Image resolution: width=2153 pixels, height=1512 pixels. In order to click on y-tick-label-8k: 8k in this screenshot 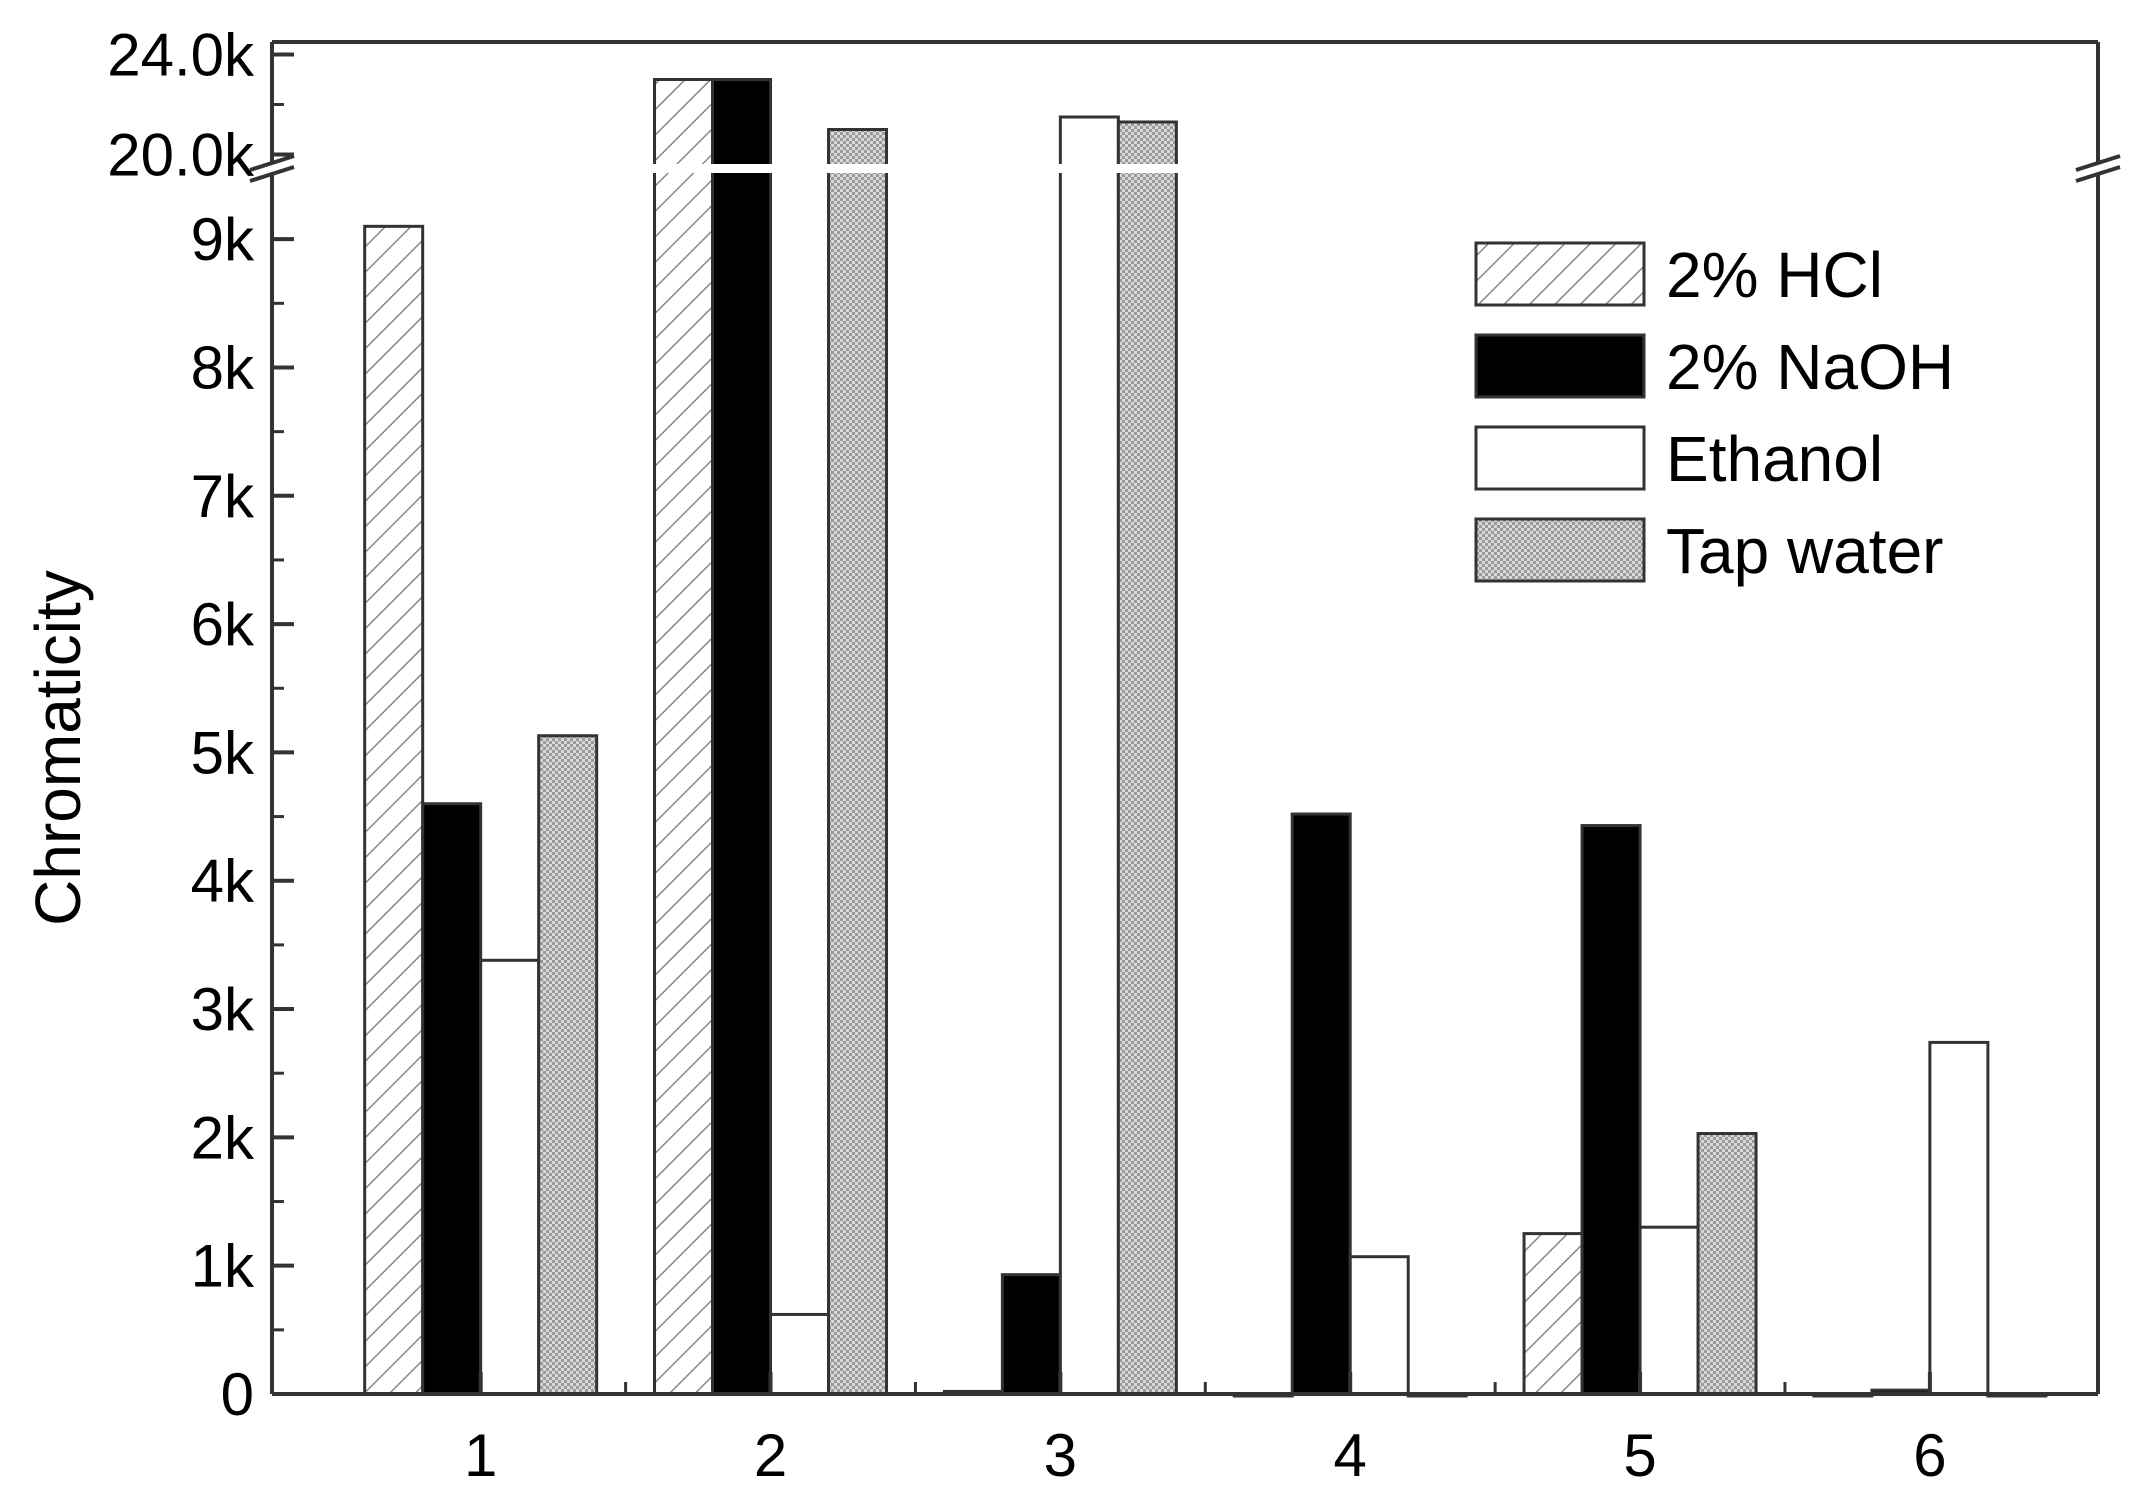, I will do `click(223, 367)`.